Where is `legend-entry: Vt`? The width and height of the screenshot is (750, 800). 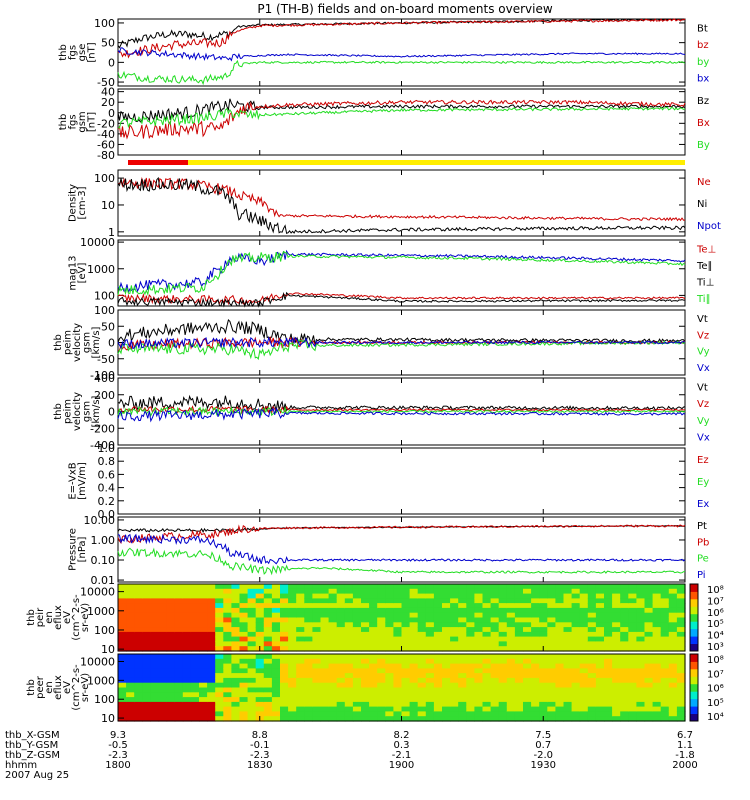 legend-entry: Vt is located at coordinates (702, 387).